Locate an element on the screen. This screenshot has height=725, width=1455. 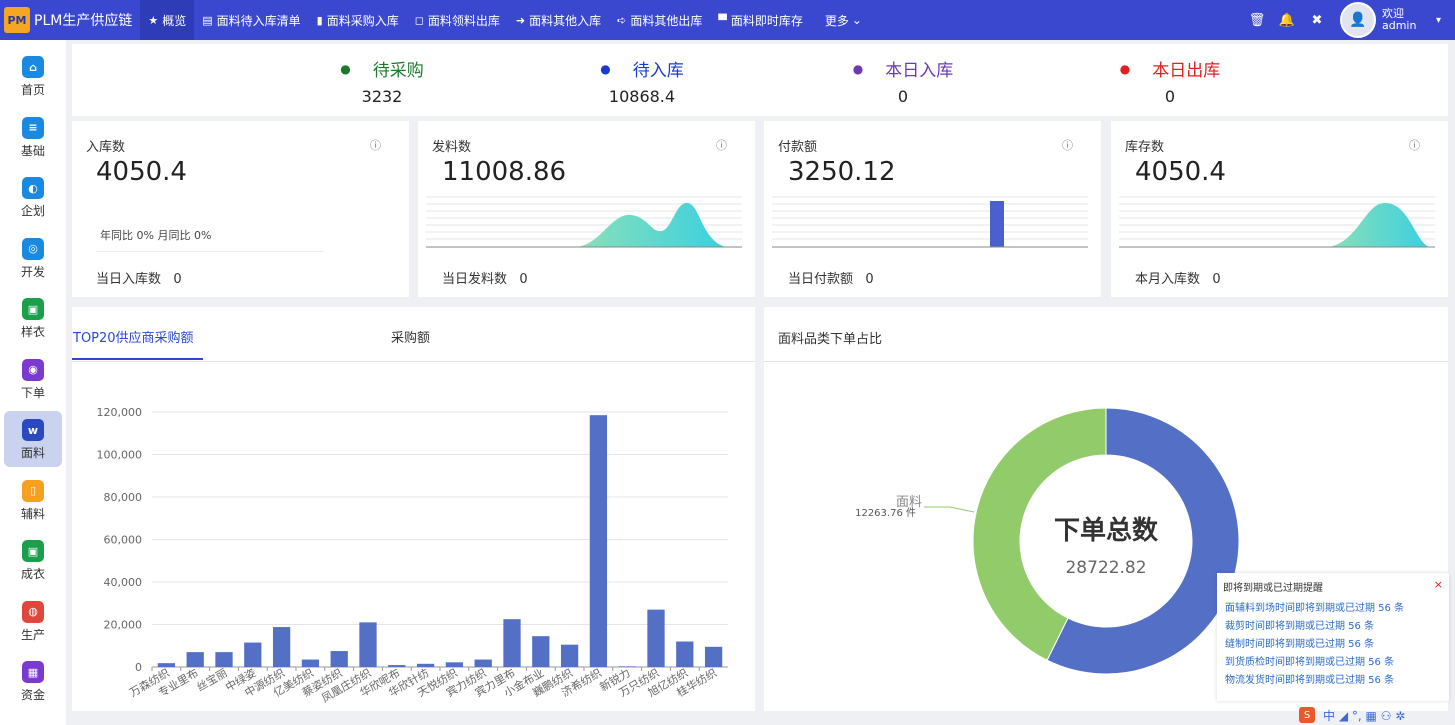
nav-tab-realtime-stock: ▀ 面料即时库存 is located at coordinates (760, 20).